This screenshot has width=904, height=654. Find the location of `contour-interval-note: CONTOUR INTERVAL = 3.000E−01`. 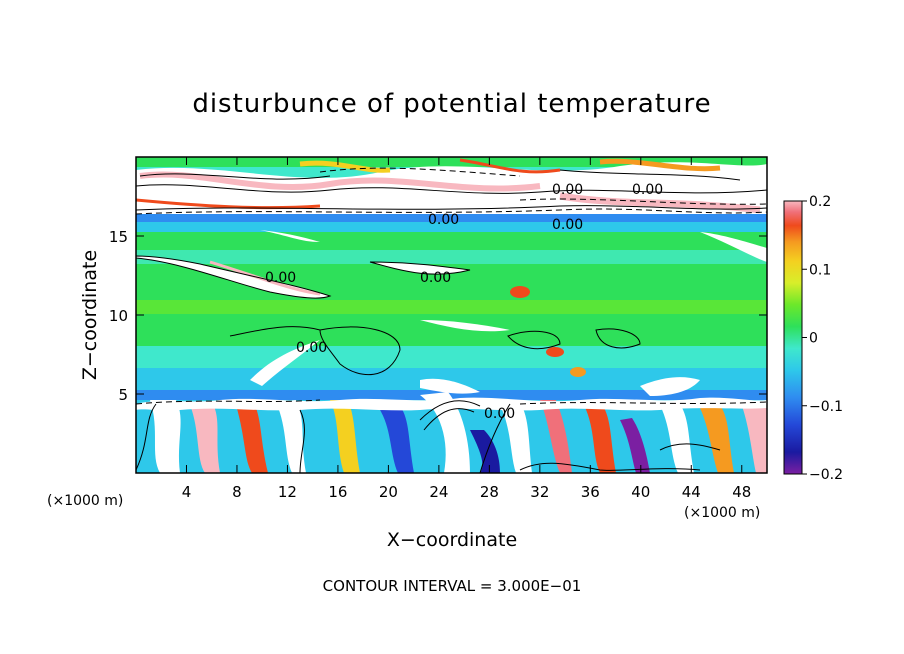

contour-interval-note: CONTOUR INTERVAL = 3.000E−01 is located at coordinates (452, 586).